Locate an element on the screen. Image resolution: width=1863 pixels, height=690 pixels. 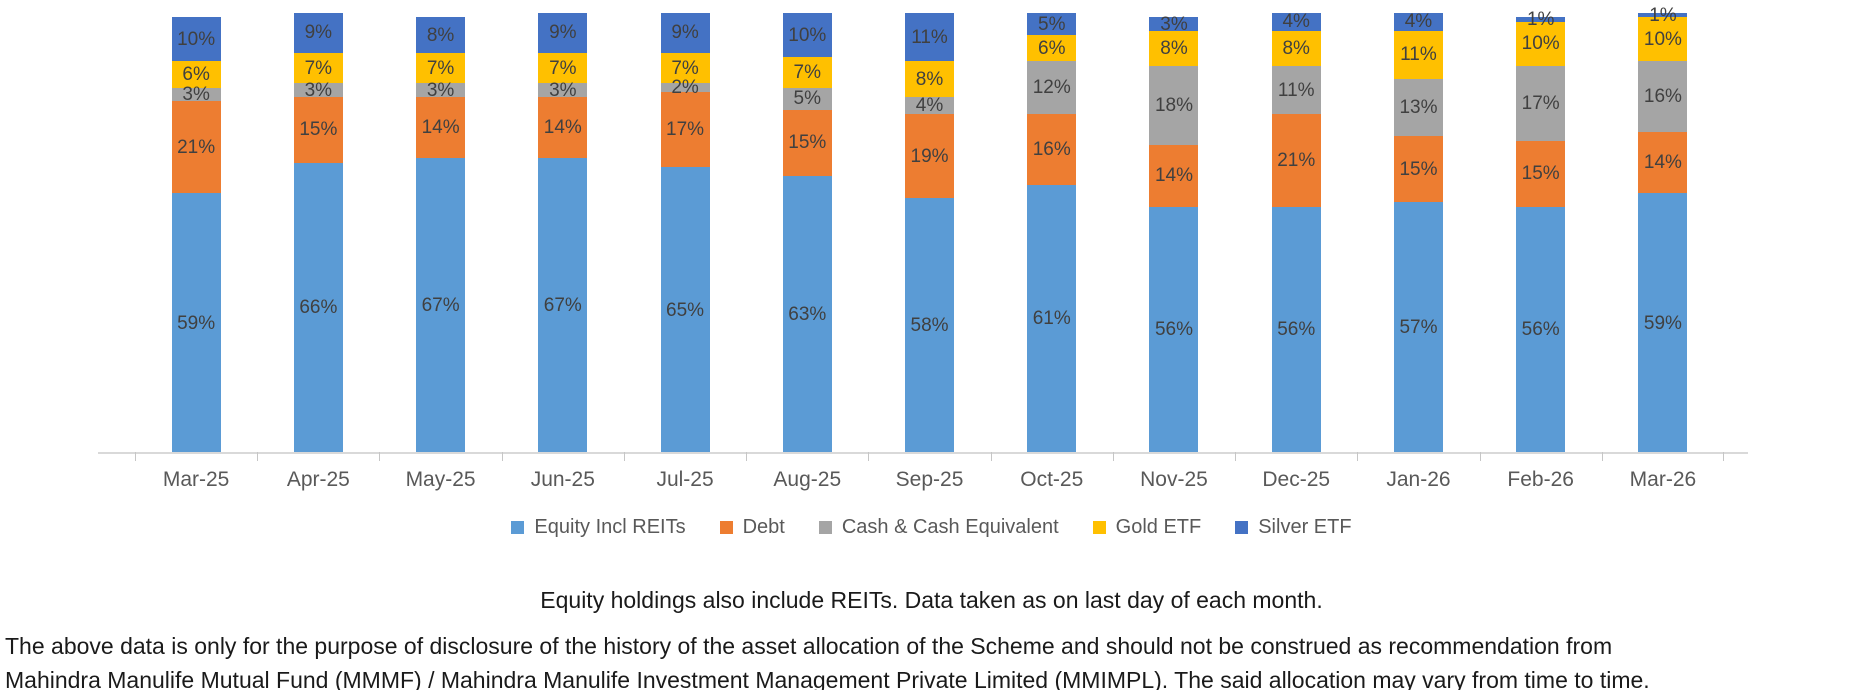
bar-column-apr-25: 66% 15% 3% 7% 9% is located at coordinates (318, 233).